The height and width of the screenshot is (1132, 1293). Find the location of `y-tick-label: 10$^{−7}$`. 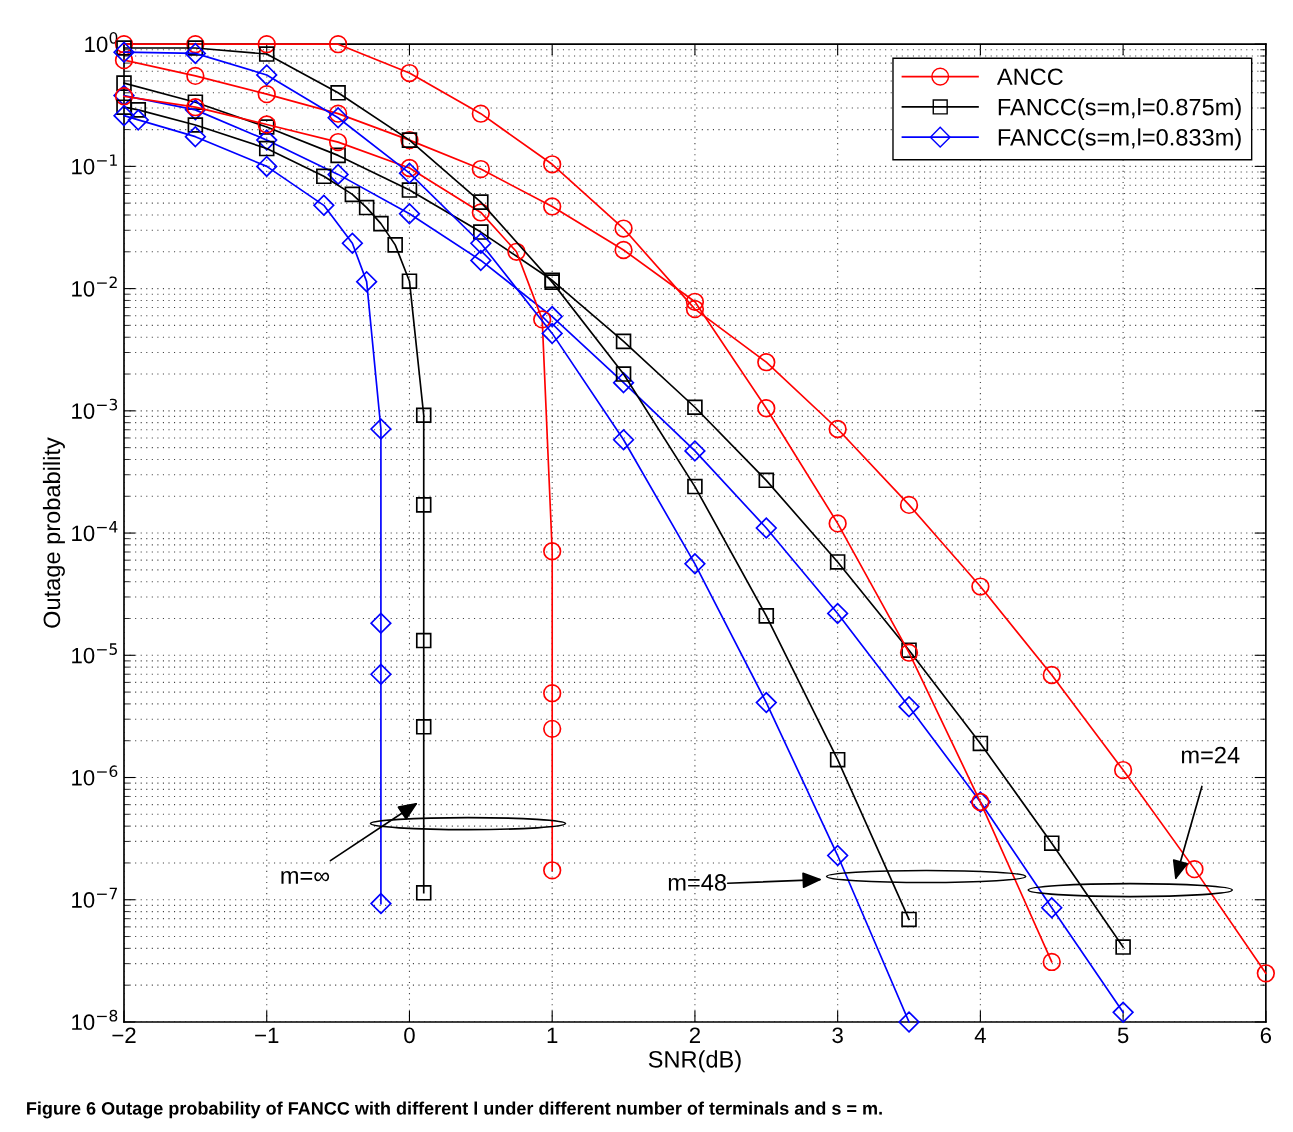

y-tick-label: 10$^{−7}$ is located at coordinates (94, 897).